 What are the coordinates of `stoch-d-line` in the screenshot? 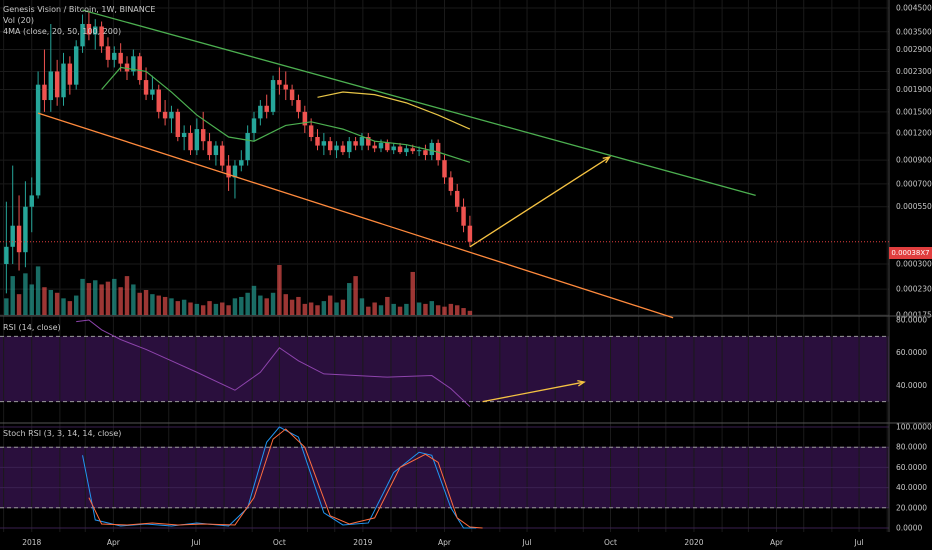 It's located at (285, 478).